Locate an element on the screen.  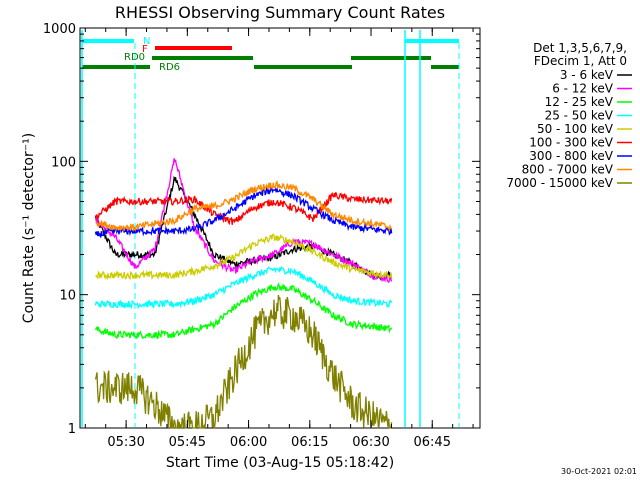
timestamp: 30-Oct-2021 02:01 is located at coordinates (599, 471).